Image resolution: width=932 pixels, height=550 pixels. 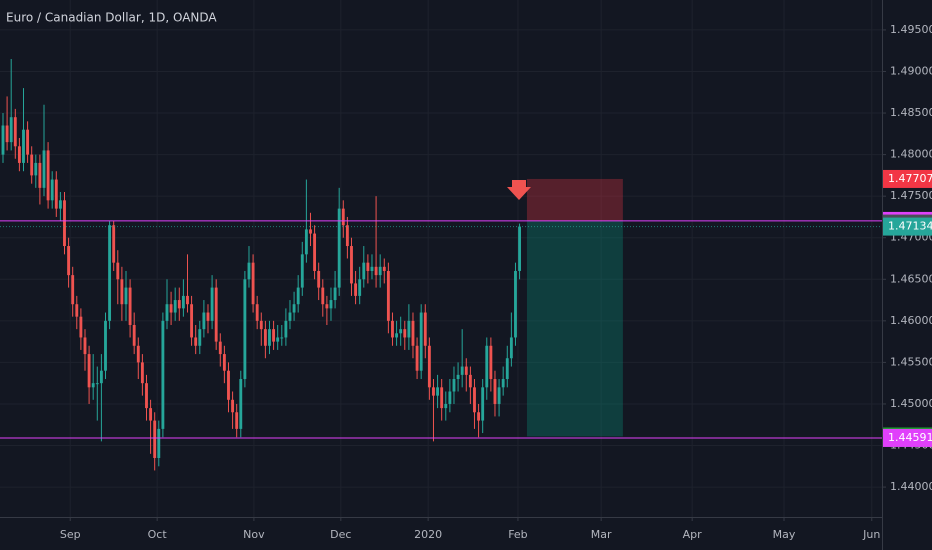 I want to click on x-tick-label: 2020, so click(x=428, y=534).